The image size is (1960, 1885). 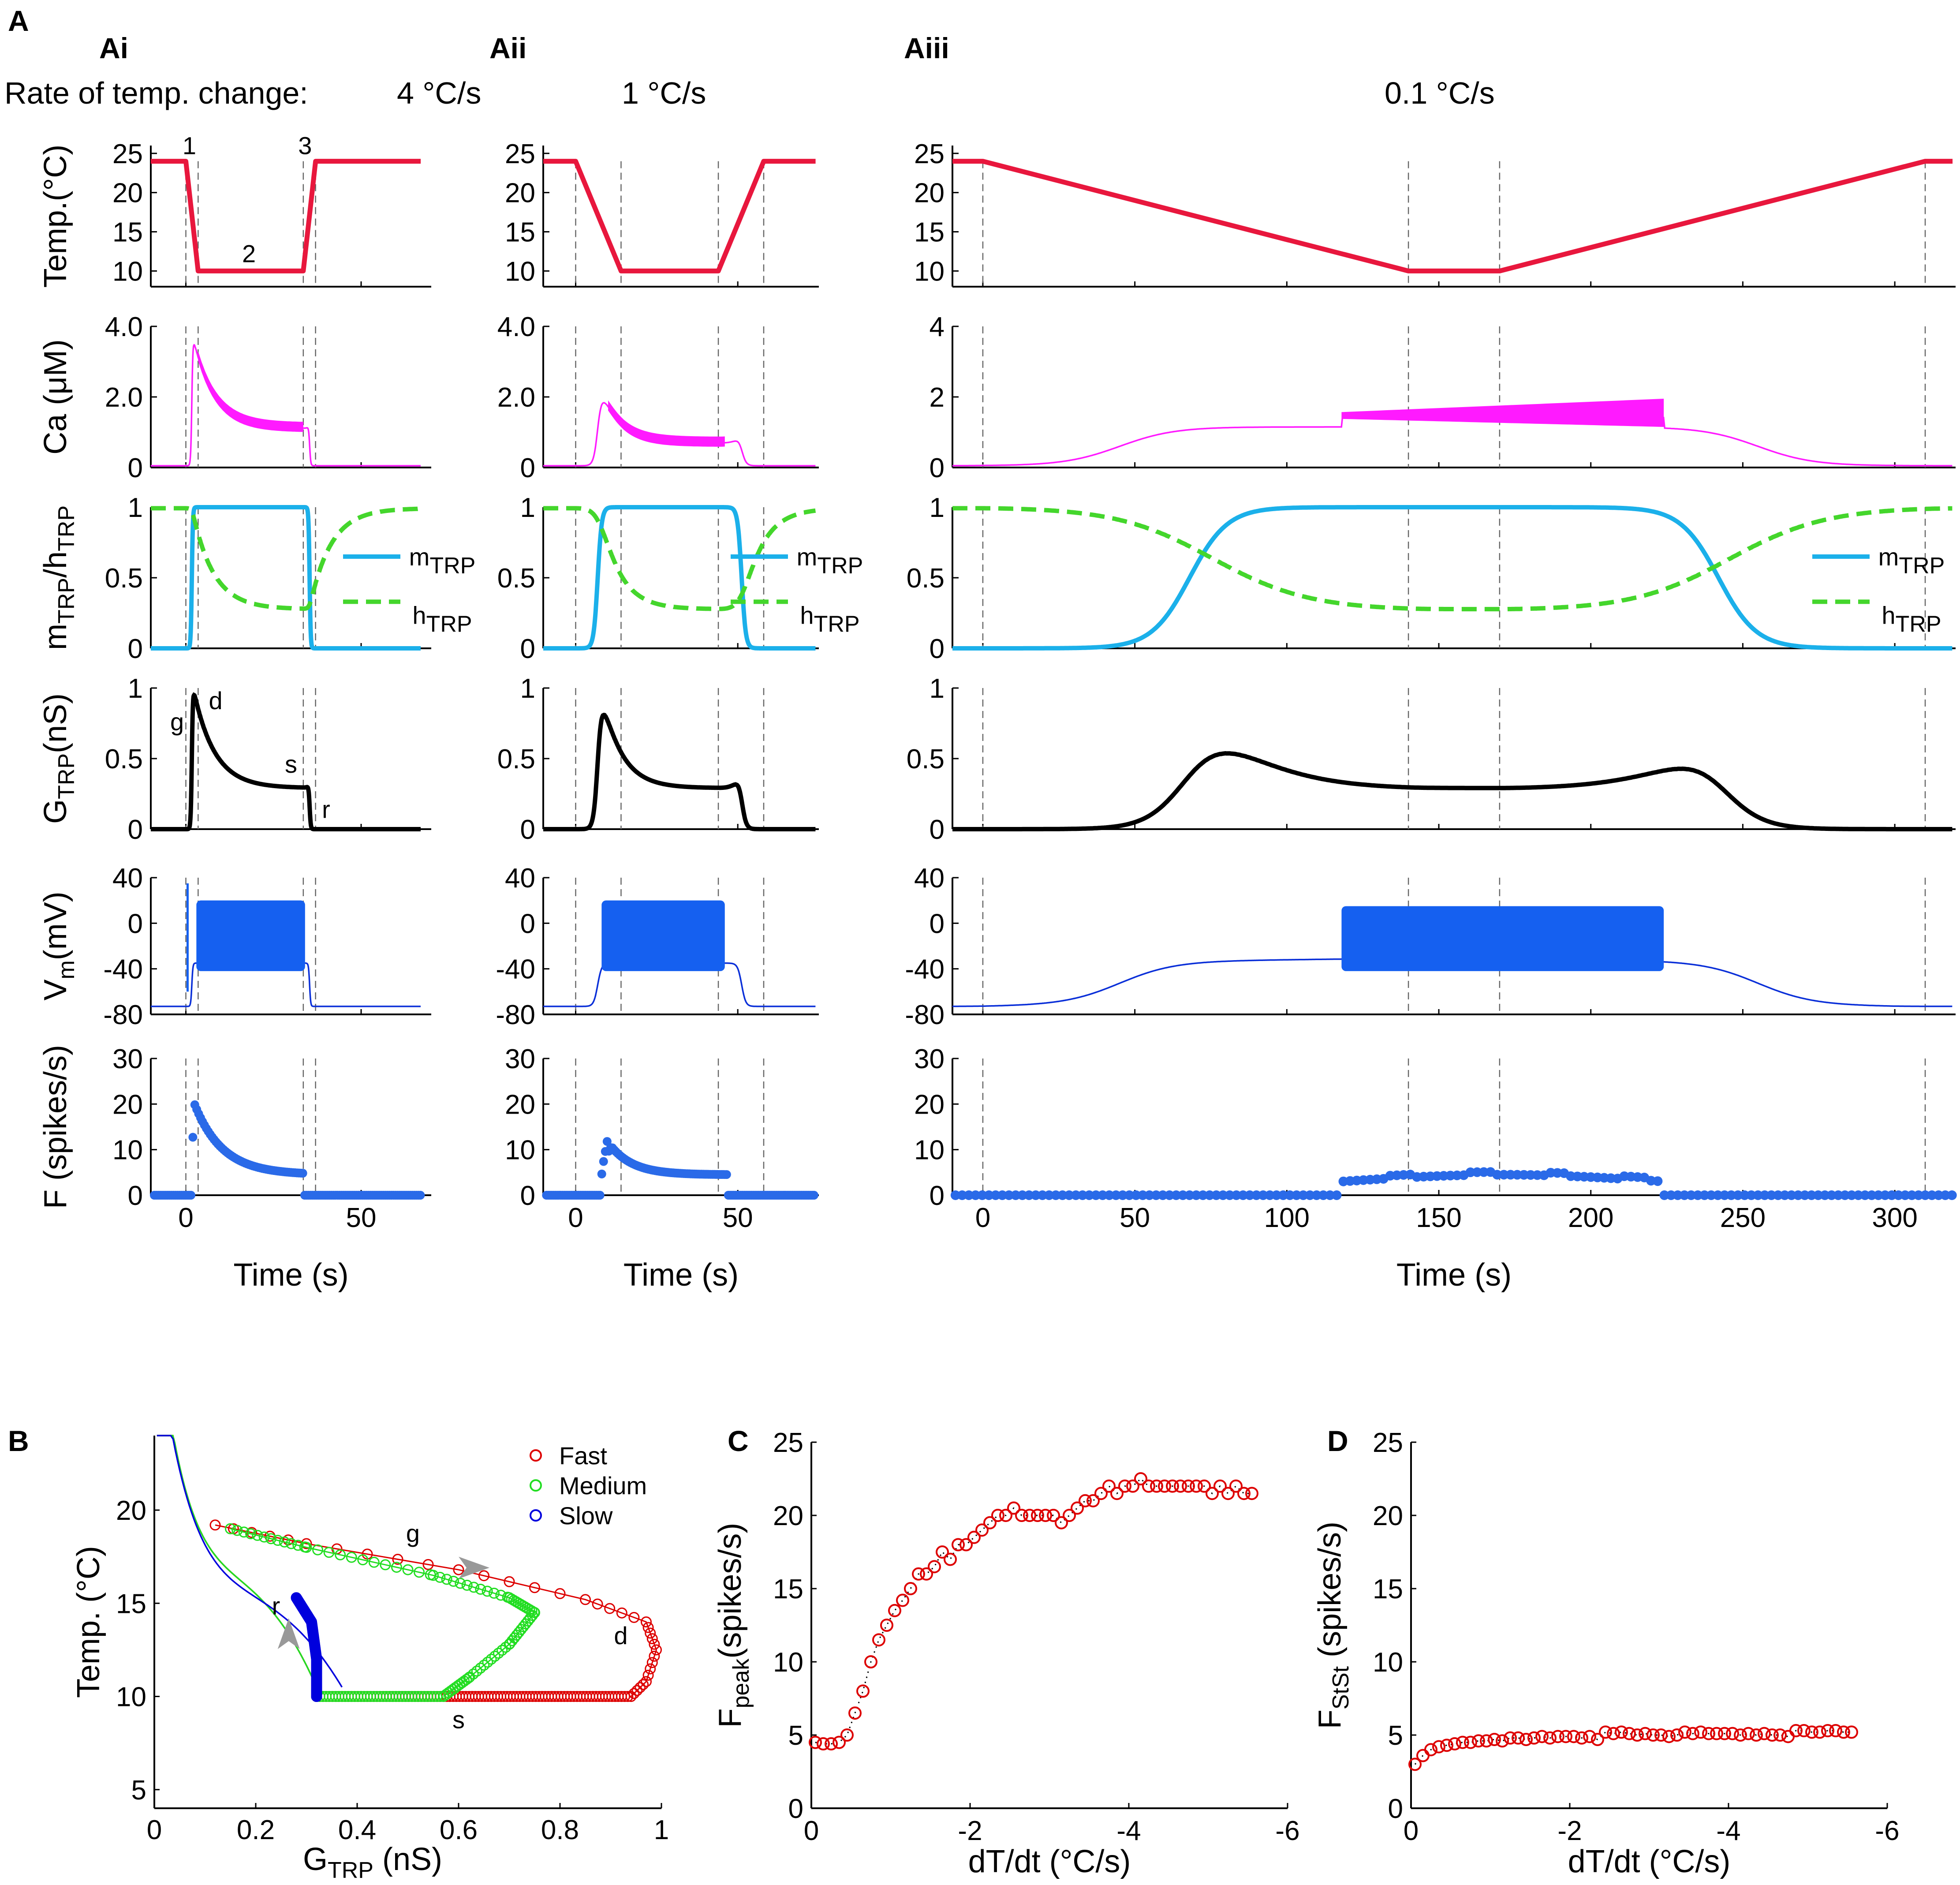 I want to click on annotation-d: d, so click(x=620, y=1635).